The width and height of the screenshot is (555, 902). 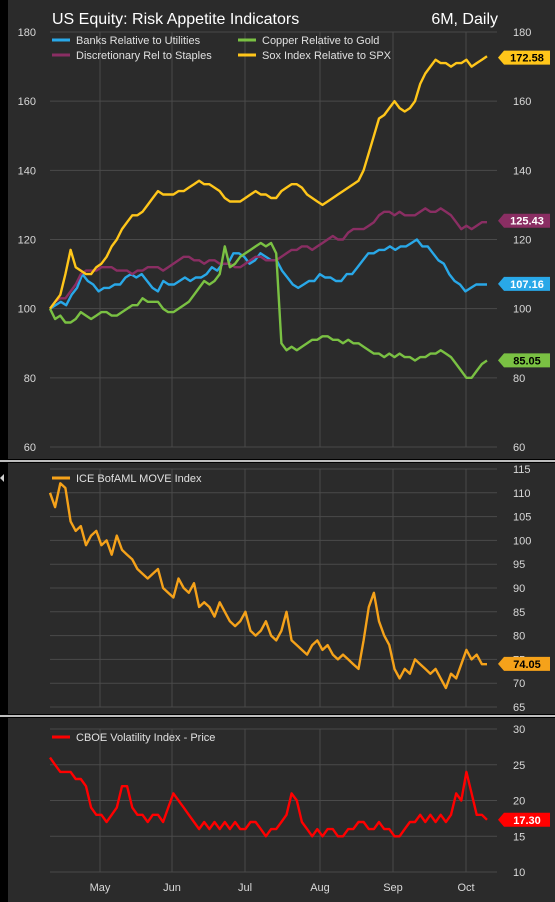 What do you see at coordinates (527, 665) in the screenshot?
I see `last-value-label: 74.05` at bounding box center [527, 665].